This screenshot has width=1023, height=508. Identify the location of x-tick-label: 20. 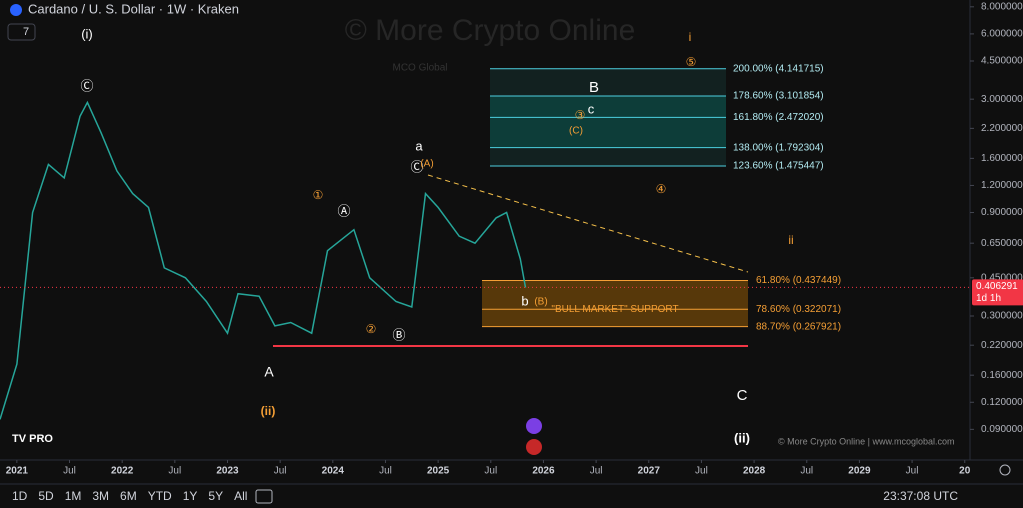
(965, 471).